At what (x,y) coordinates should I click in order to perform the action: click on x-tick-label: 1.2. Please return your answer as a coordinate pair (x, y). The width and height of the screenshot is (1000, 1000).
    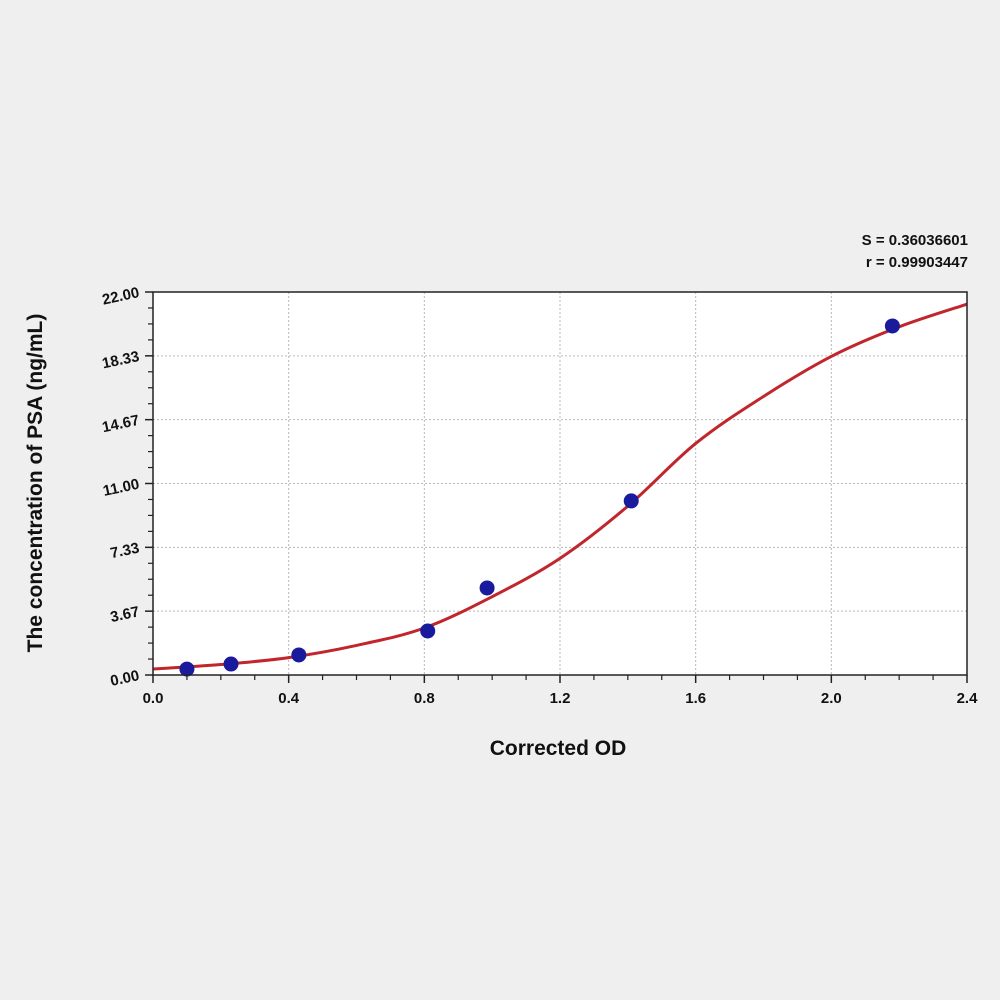
    Looking at the image, I should click on (560, 698).